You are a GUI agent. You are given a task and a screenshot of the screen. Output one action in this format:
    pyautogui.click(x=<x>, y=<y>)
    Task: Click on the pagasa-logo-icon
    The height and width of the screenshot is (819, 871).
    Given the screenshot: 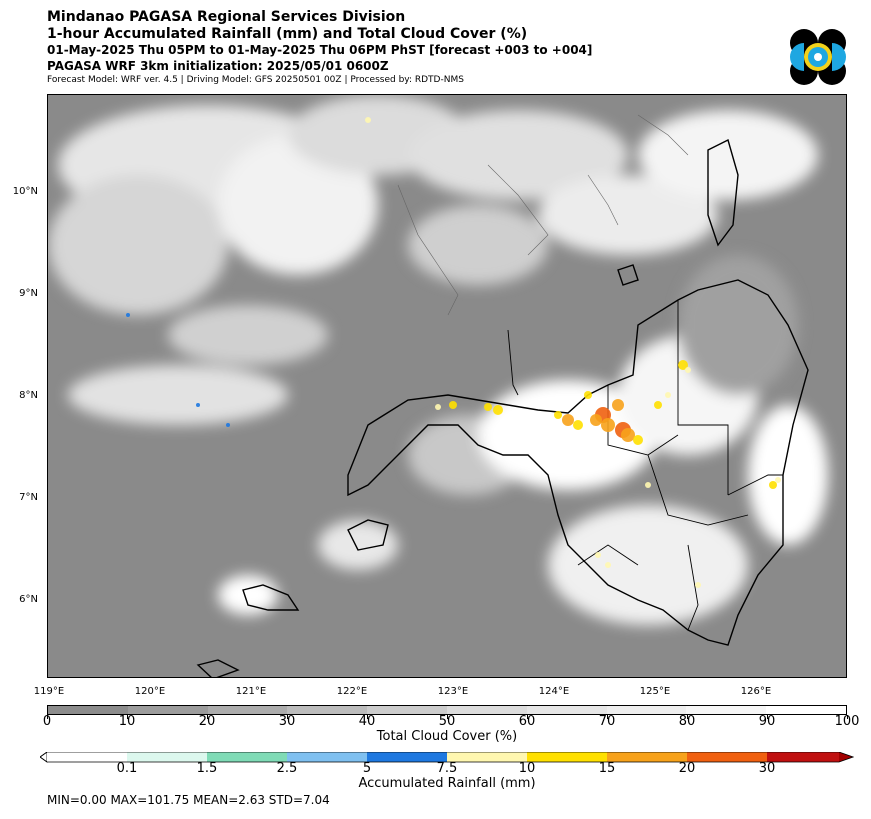 What is the action you would take?
    pyautogui.click(x=818, y=59)
    